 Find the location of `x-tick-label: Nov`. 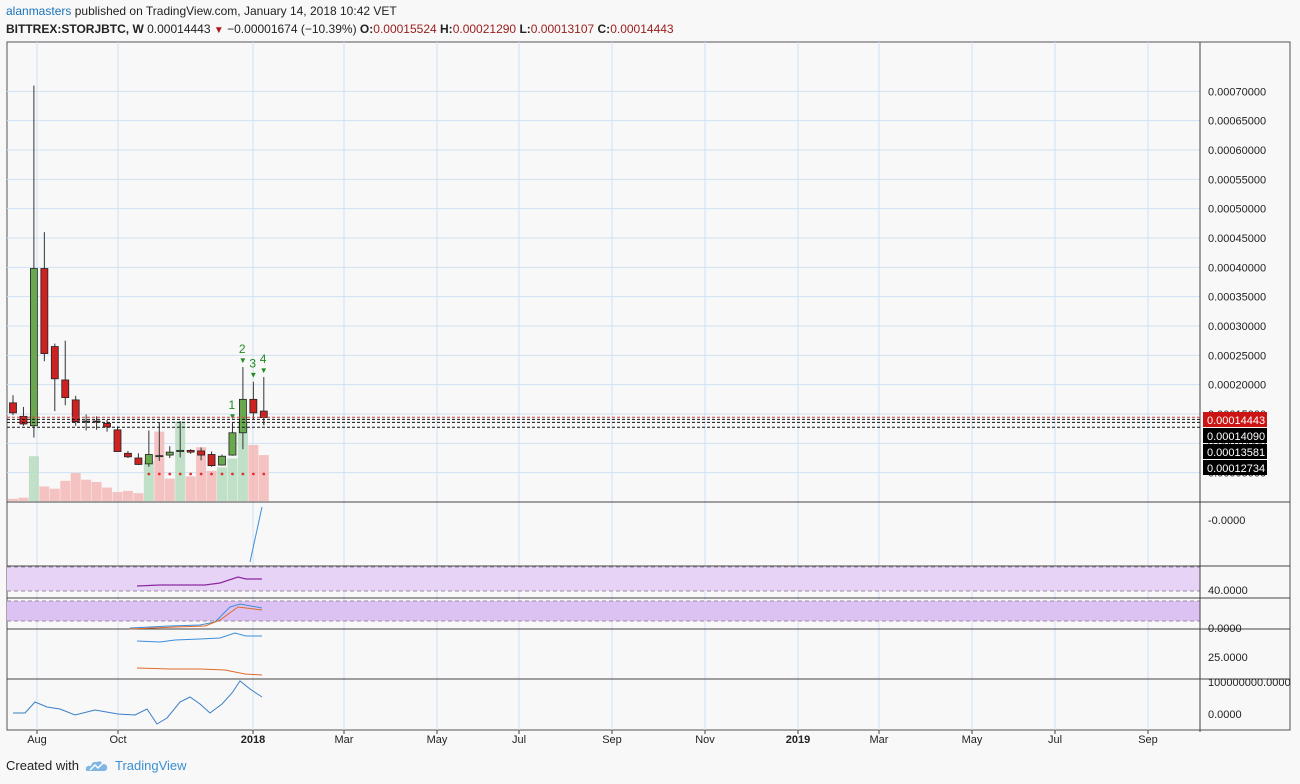

x-tick-label: Nov is located at coordinates (705, 740).